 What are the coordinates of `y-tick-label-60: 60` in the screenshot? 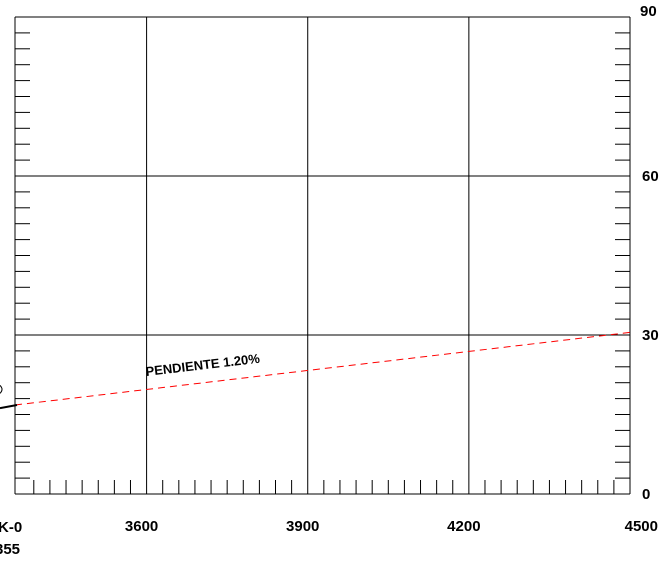 It's located at (650, 176).